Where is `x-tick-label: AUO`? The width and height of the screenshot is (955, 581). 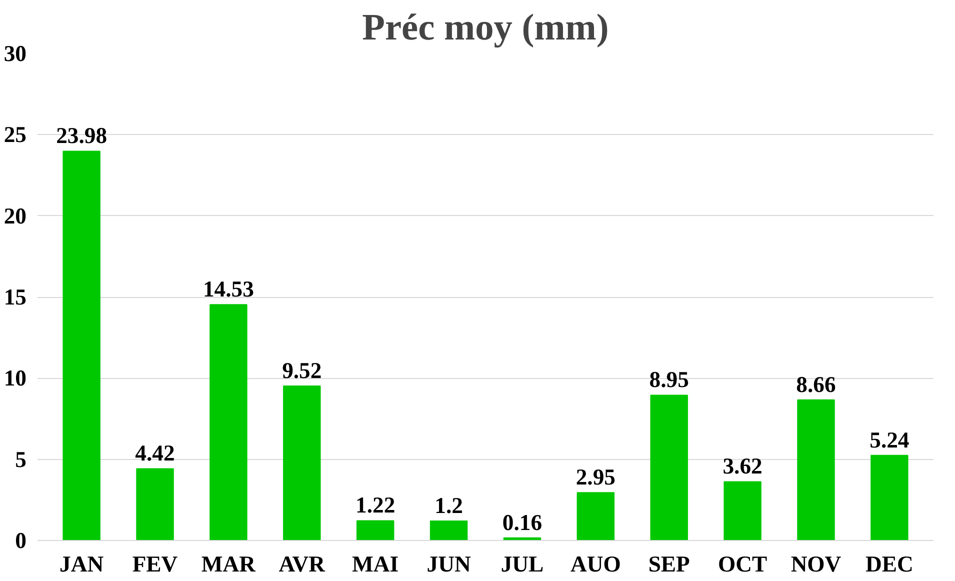
x-tick-label: AUO is located at coordinates (595, 564).